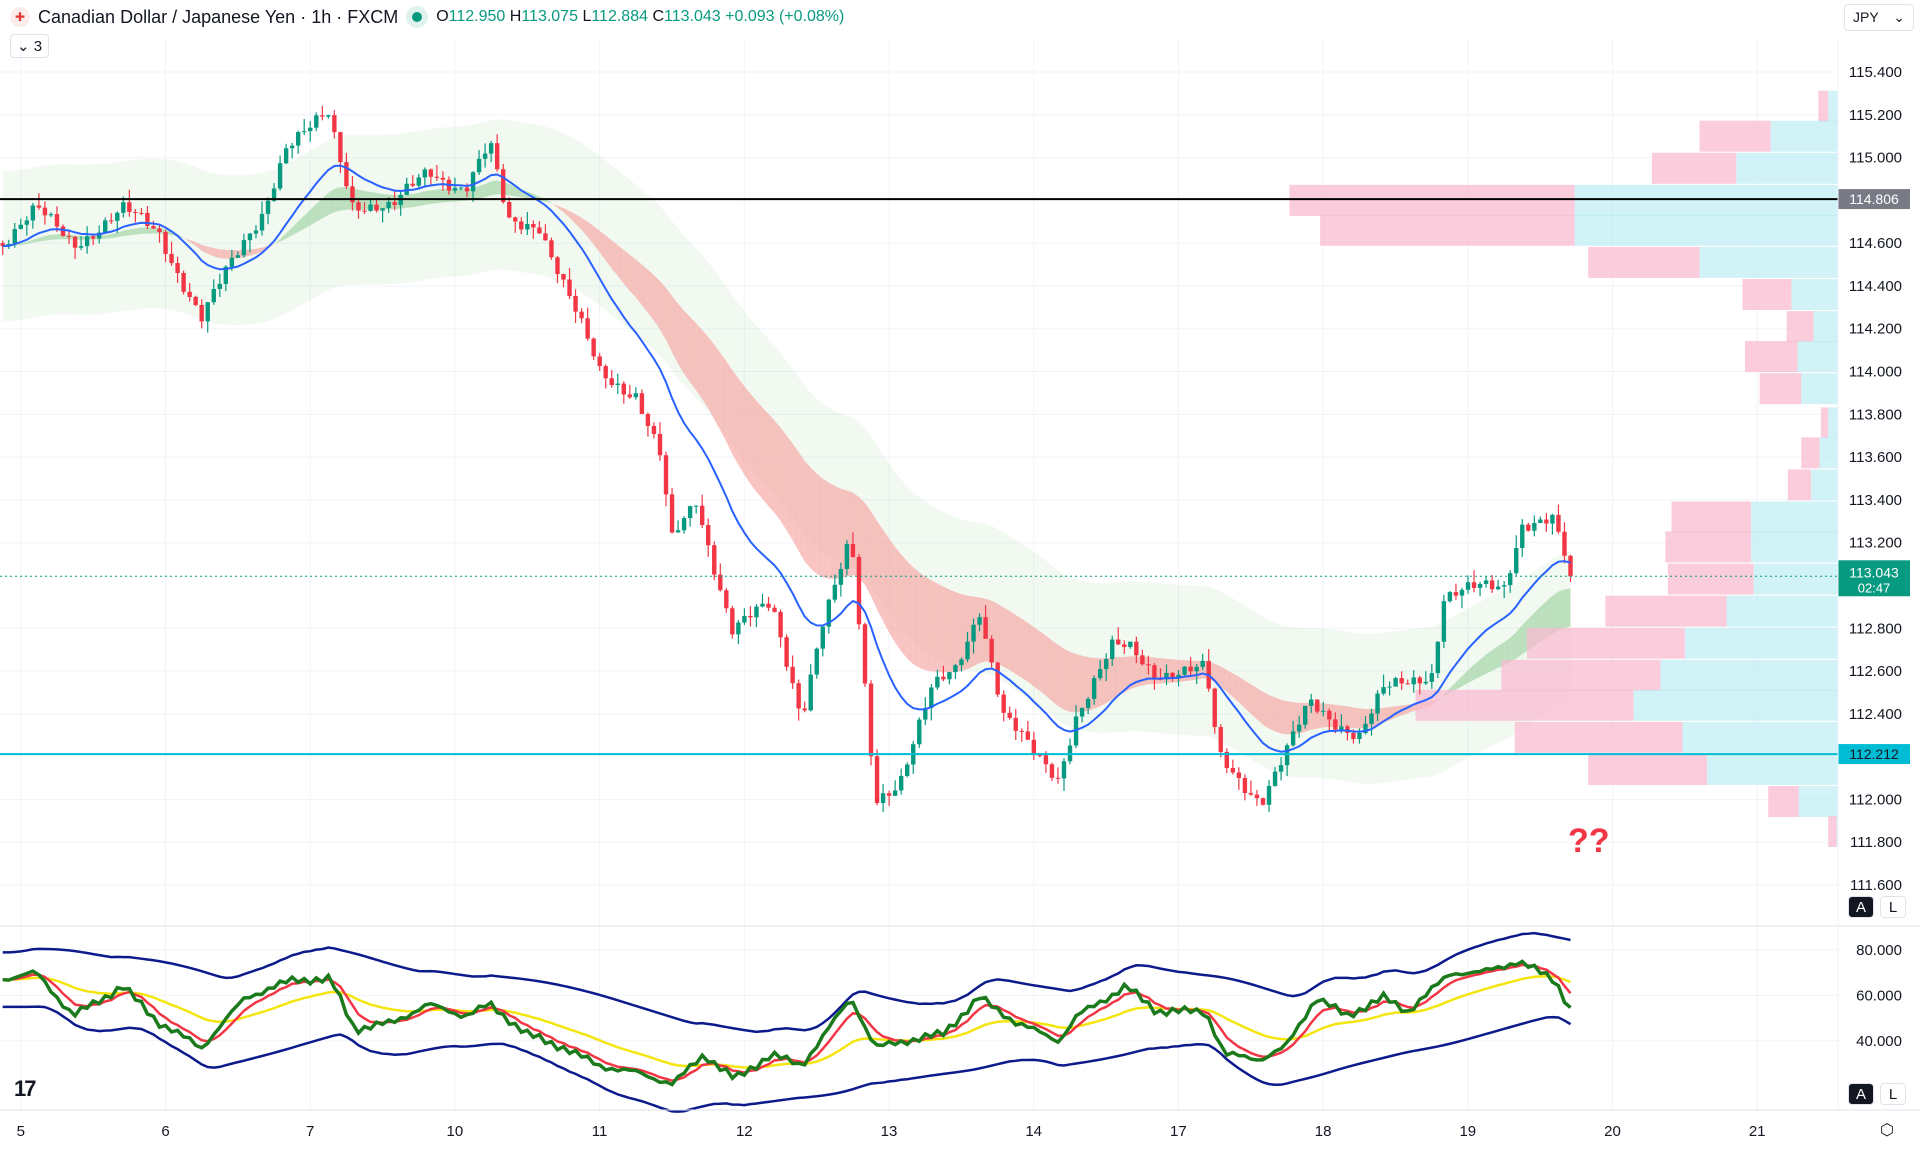 Image resolution: width=1920 pixels, height=1151 pixels. Describe the element at coordinates (1893, 907) in the screenshot. I see `log-scale-button: L` at that location.